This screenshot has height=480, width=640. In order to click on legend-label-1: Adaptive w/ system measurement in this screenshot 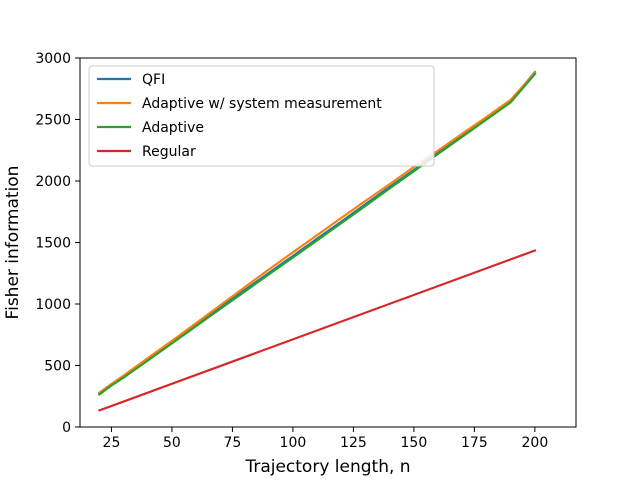, I will do `click(262, 104)`.